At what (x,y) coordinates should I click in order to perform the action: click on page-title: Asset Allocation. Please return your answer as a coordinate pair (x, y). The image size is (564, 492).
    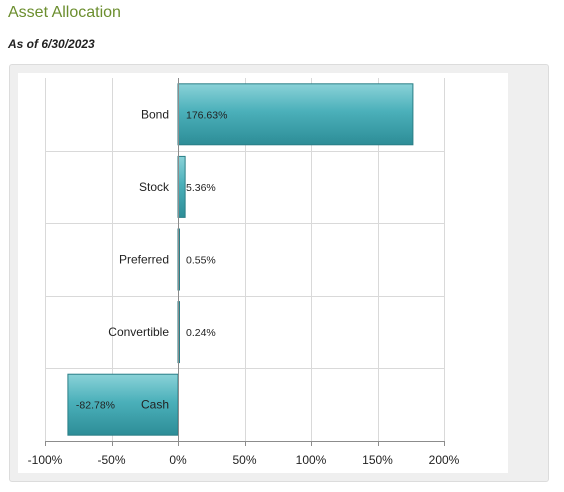
    Looking at the image, I should click on (64, 12).